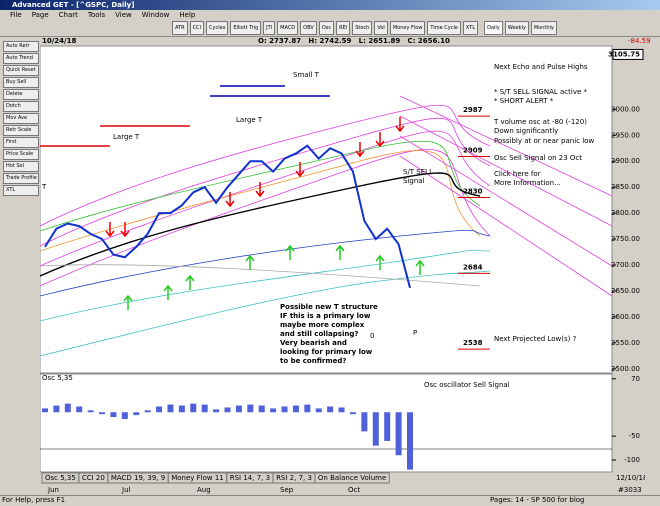 The height and width of the screenshot is (506, 660). I want to click on menu-item: Chart, so click(68, 15).